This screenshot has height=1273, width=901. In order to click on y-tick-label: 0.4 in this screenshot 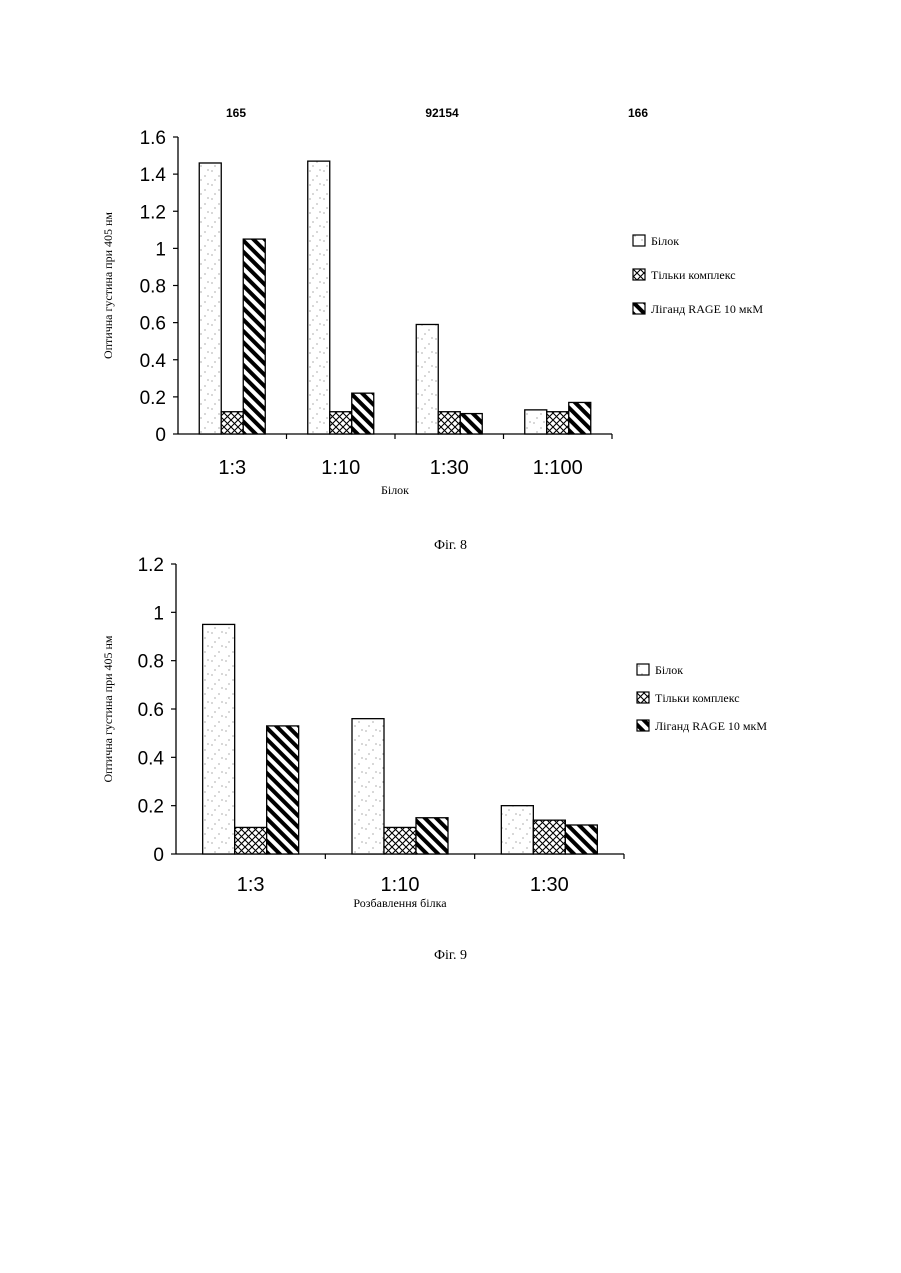, I will do `click(151, 758)`.